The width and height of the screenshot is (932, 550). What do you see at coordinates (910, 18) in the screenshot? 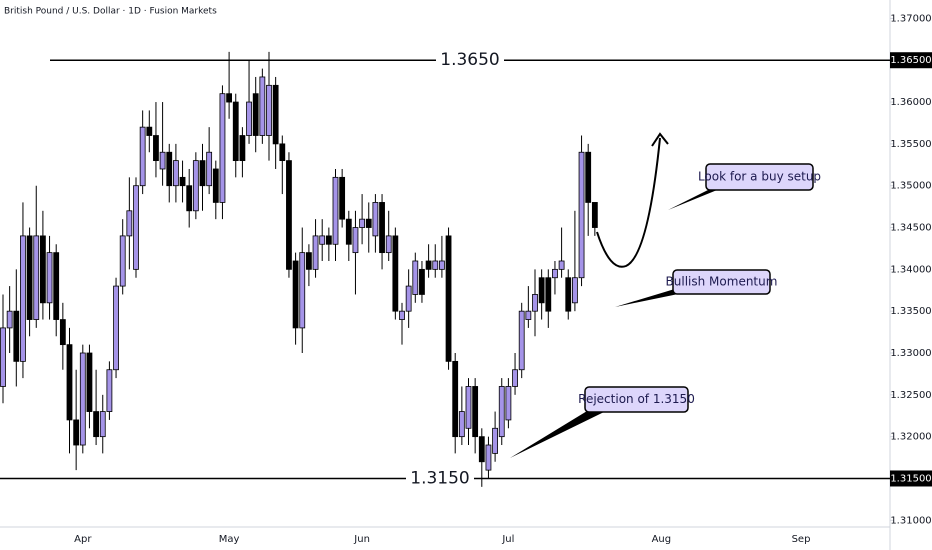
I see `y-tick-label: 1.37000` at bounding box center [910, 18].